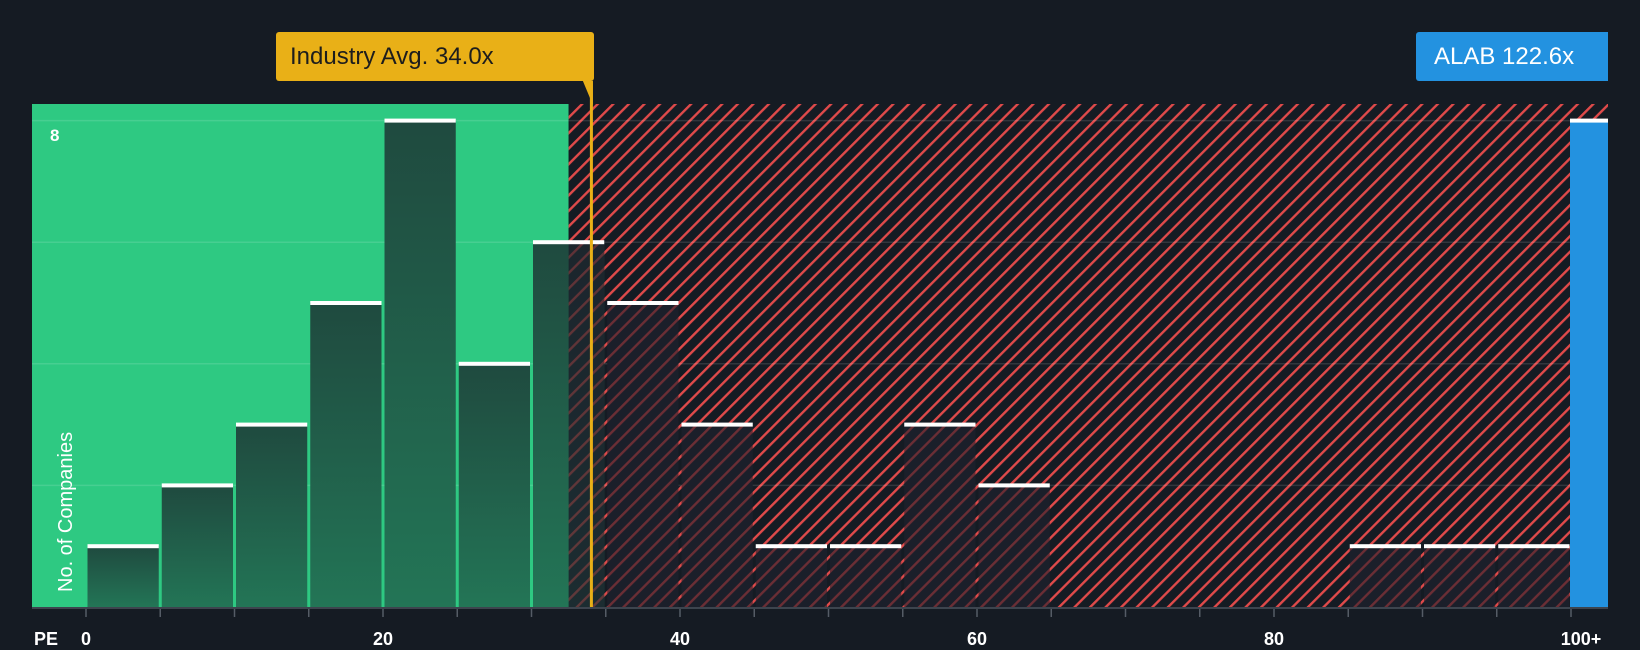  What do you see at coordinates (680, 639) in the screenshot?
I see `x-tick-label: 40` at bounding box center [680, 639].